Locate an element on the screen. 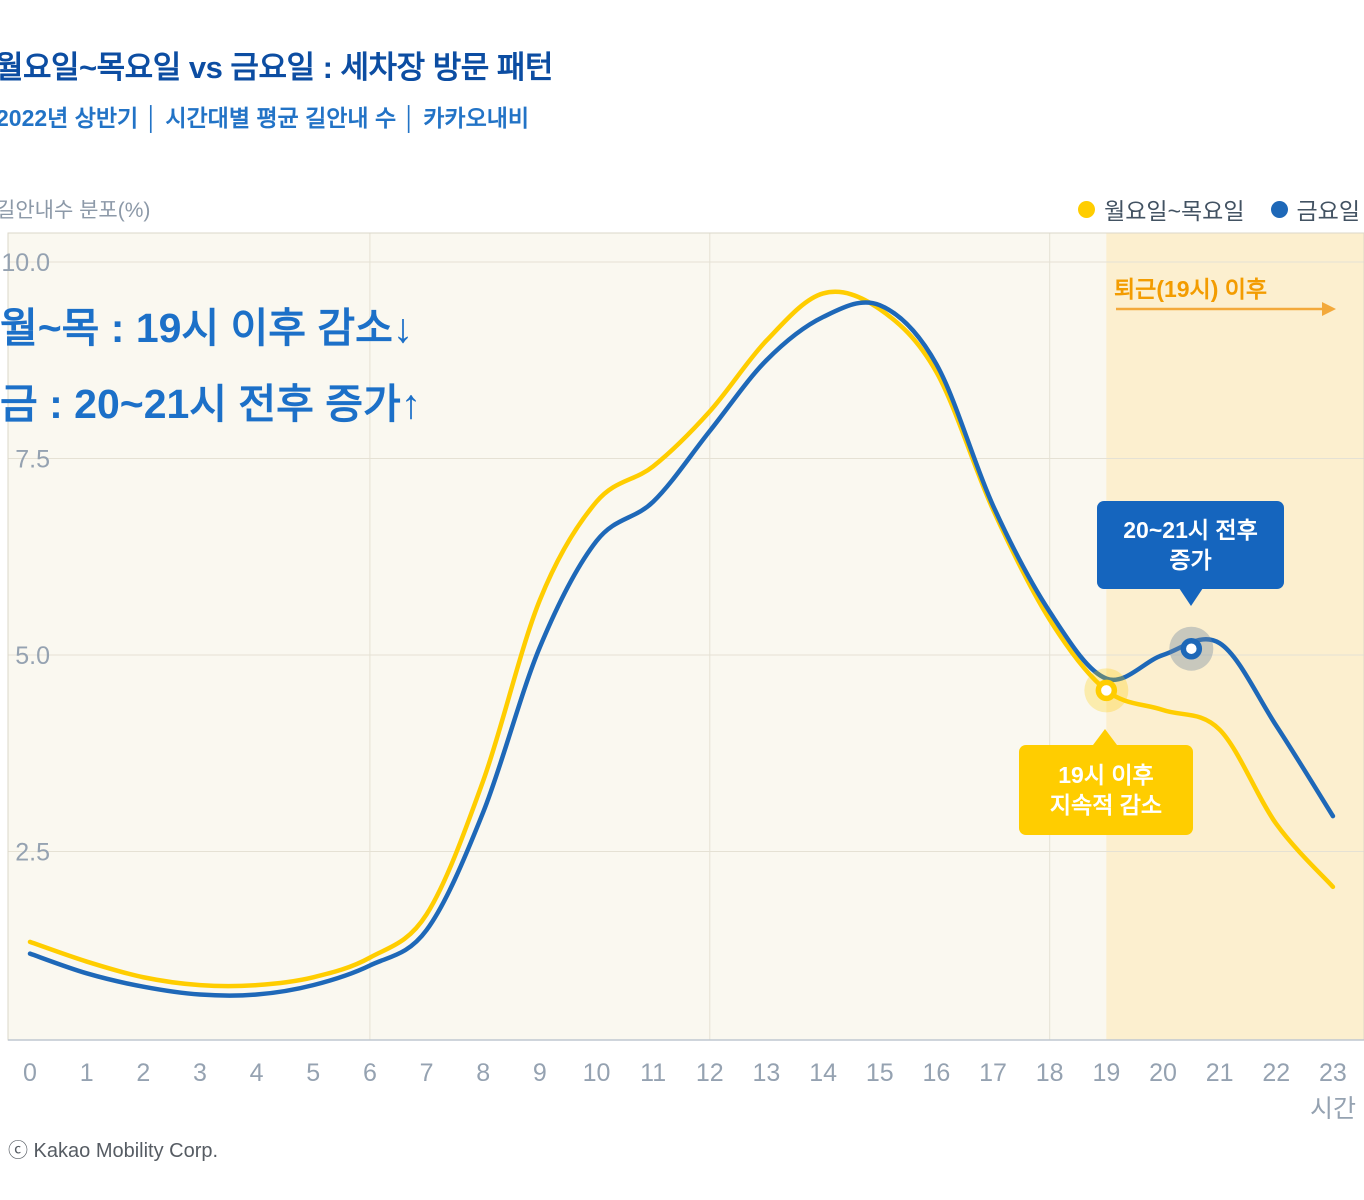 Image resolution: width=1364 pixels, height=1200 pixels. x-tick-label: 5 is located at coordinates (313, 1073).